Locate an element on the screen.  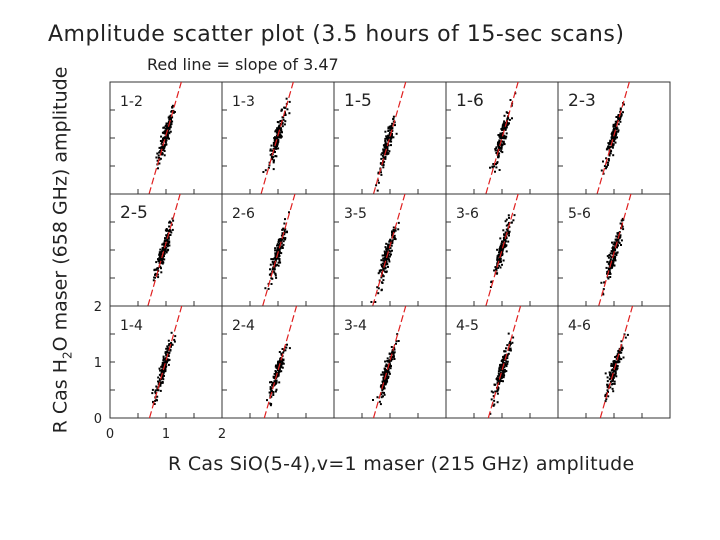
panel-label: 2-3 is located at coordinates (582, 101).